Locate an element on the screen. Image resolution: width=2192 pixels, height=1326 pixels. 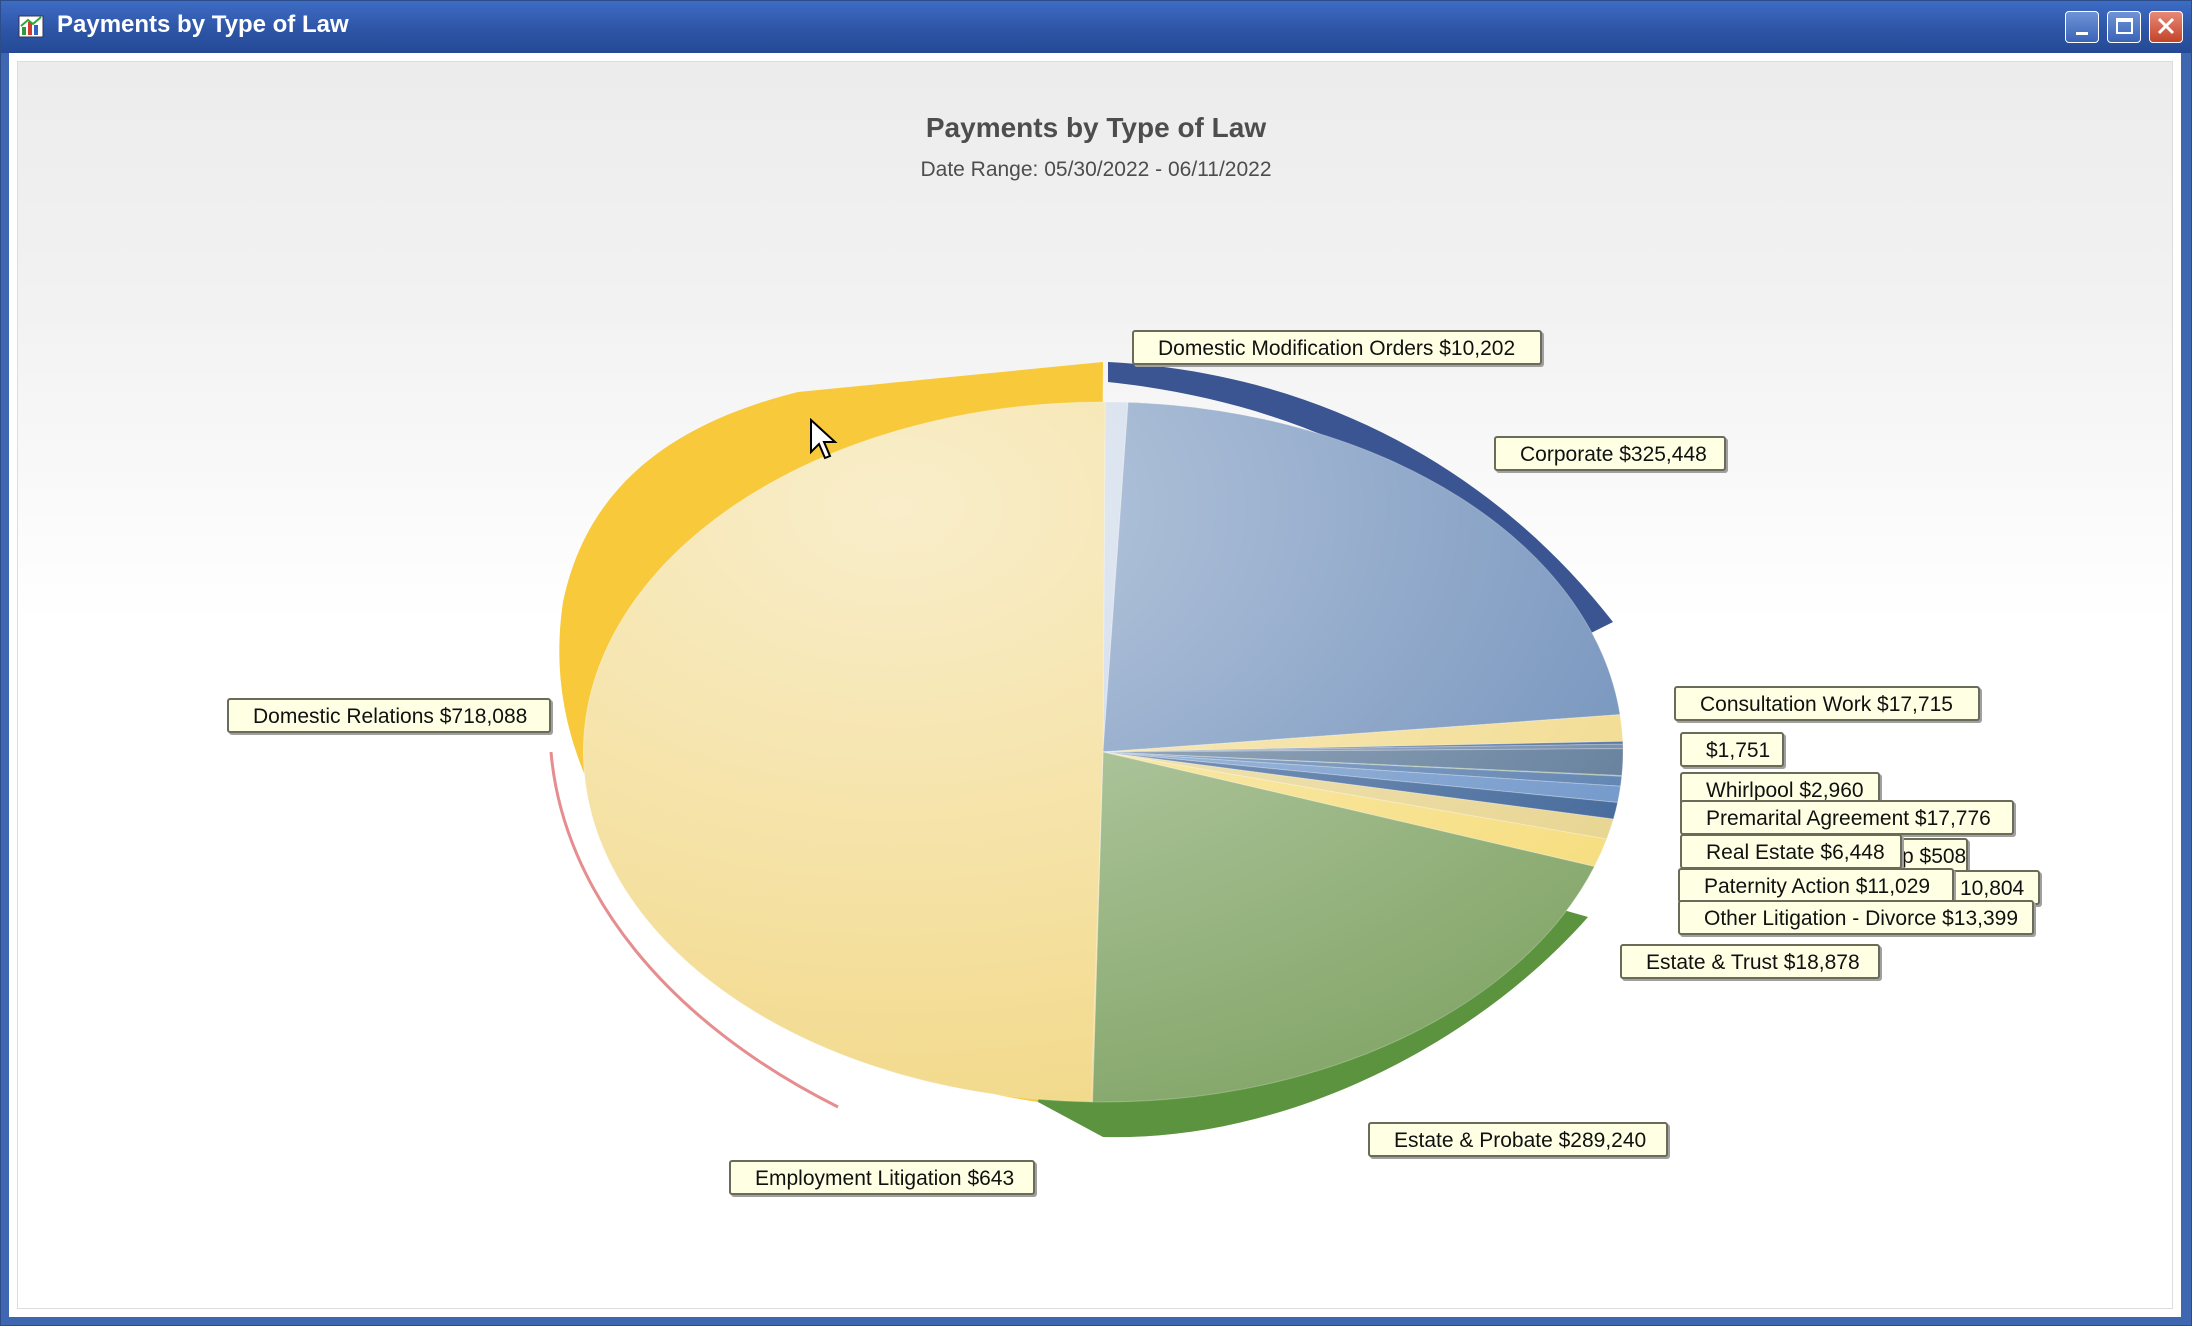
slice-label-estate-trust: Estate & Trust $18,878 is located at coordinates (1750, 961).